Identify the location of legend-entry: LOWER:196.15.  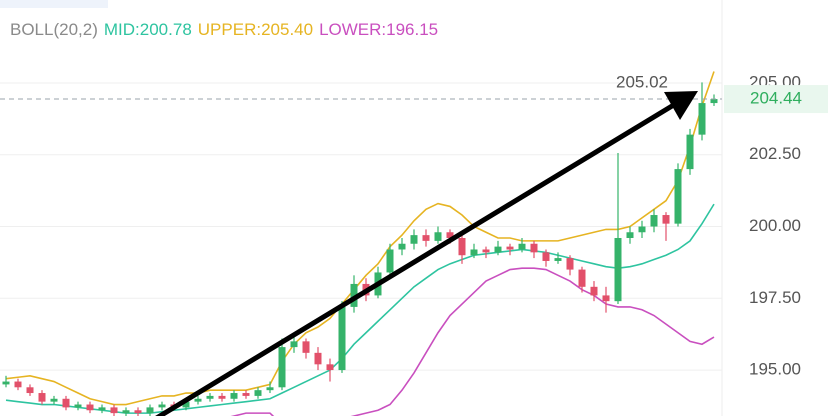
(379, 29).